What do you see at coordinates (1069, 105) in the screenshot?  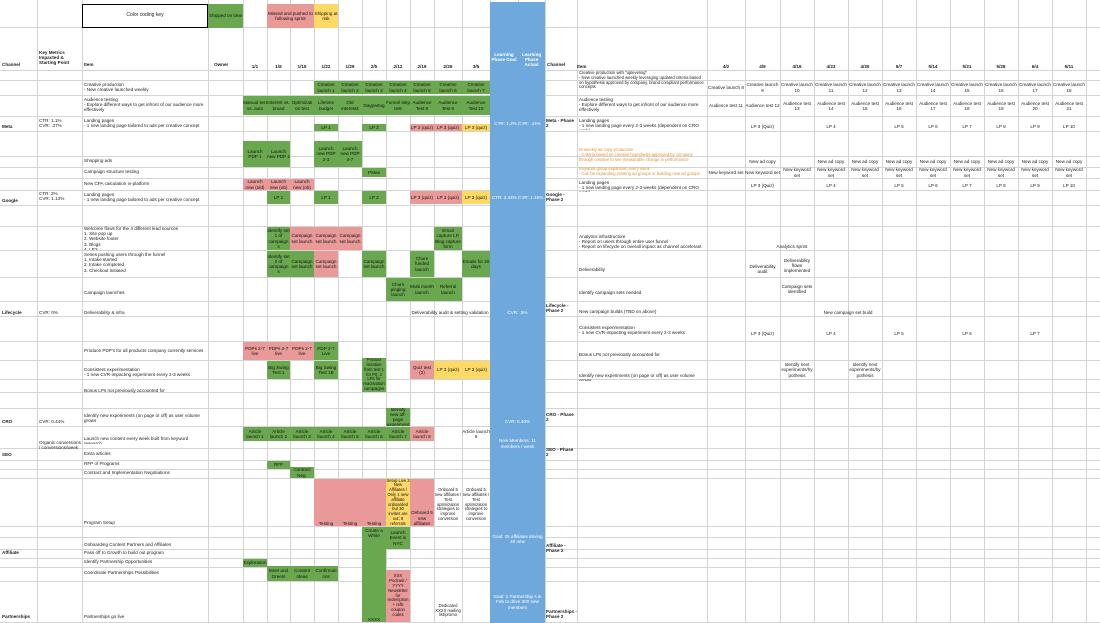 I see `cell2: Audience test 21` at bounding box center [1069, 105].